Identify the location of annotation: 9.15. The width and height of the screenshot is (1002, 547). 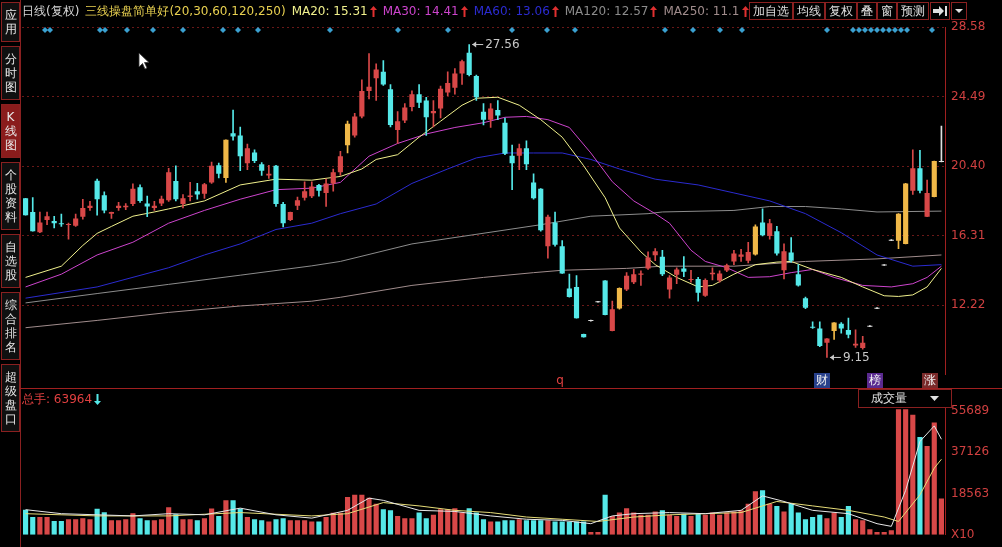
(856, 356).